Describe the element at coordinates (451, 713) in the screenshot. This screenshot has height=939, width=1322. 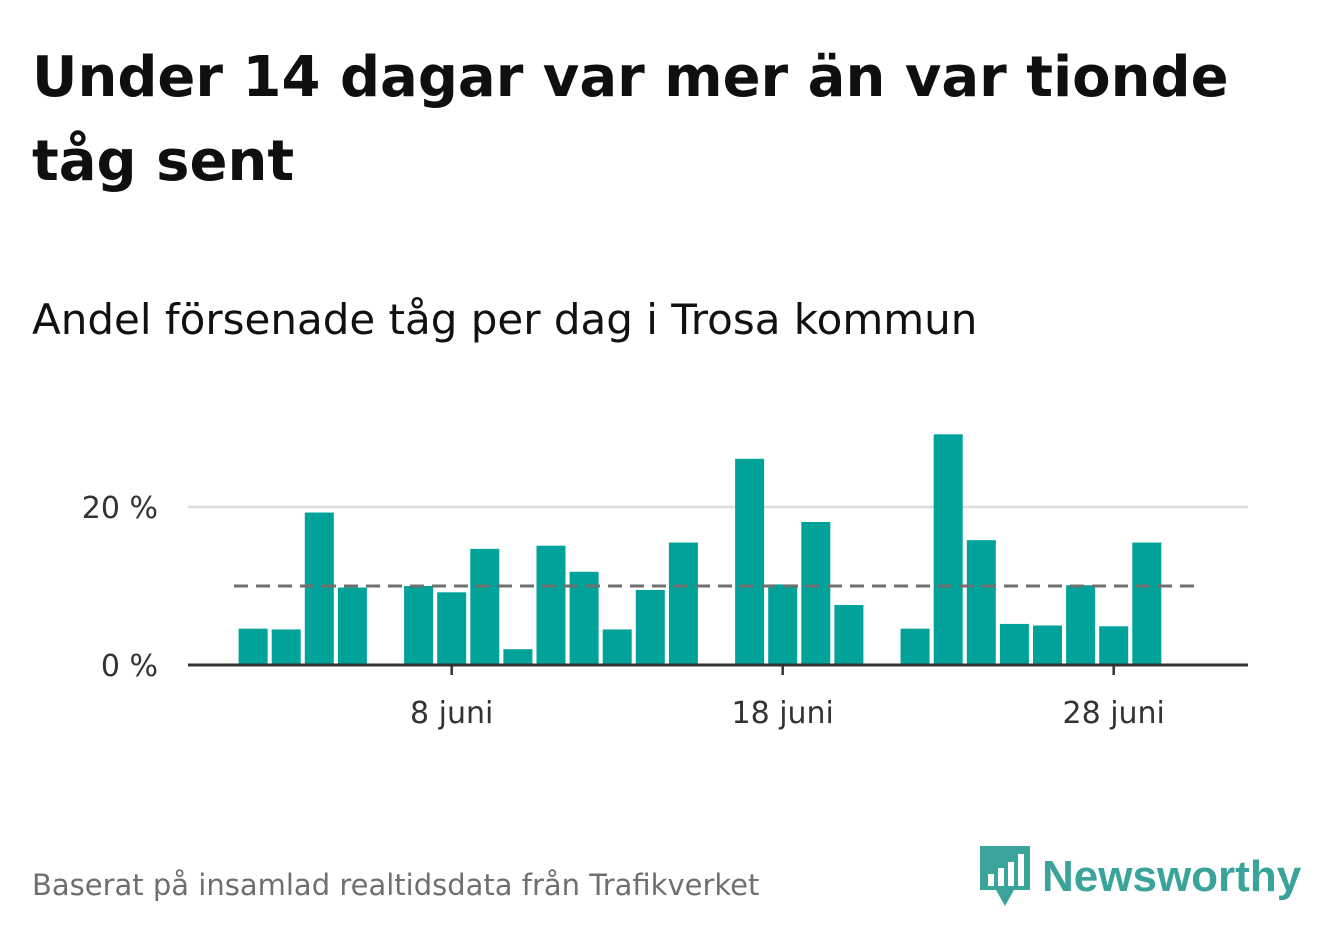
I see `x-tick-label: 8 juni` at that location.